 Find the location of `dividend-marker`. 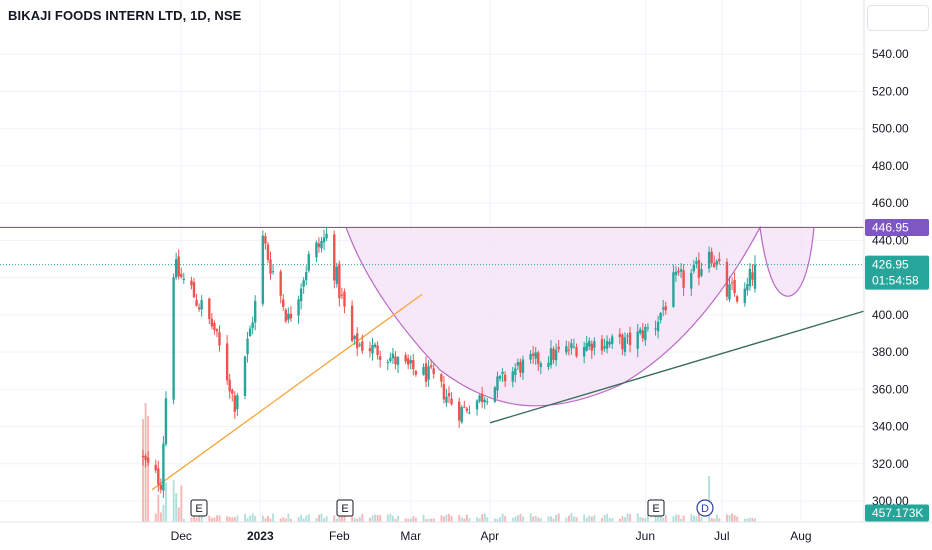

dividend-marker is located at coordinates (705, 508).